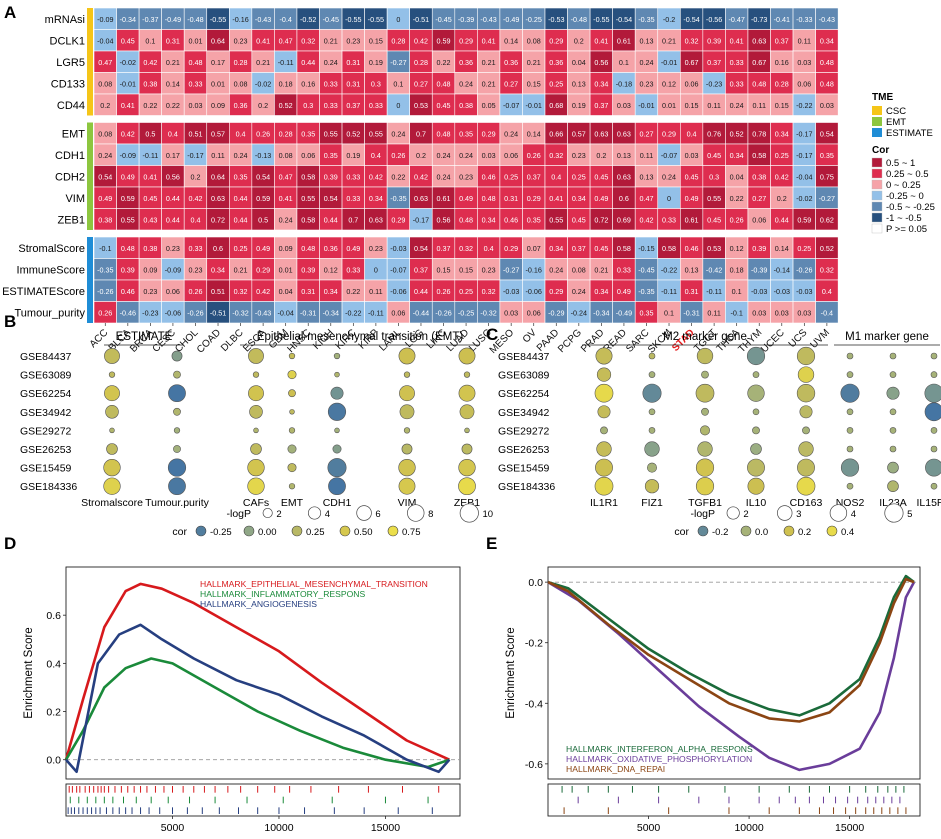 The height and width of the screenshot is (839, 941). What do you see at coordinates (195, 19) in the screenshot?
I see `heatmap-cell-value: -0.48` at bounding box center [195, 19].